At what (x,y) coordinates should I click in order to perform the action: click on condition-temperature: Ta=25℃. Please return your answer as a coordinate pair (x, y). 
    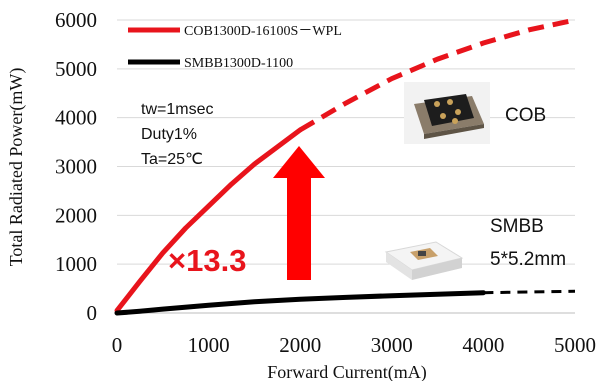
    Looking at the image, I should click on (172, 159).